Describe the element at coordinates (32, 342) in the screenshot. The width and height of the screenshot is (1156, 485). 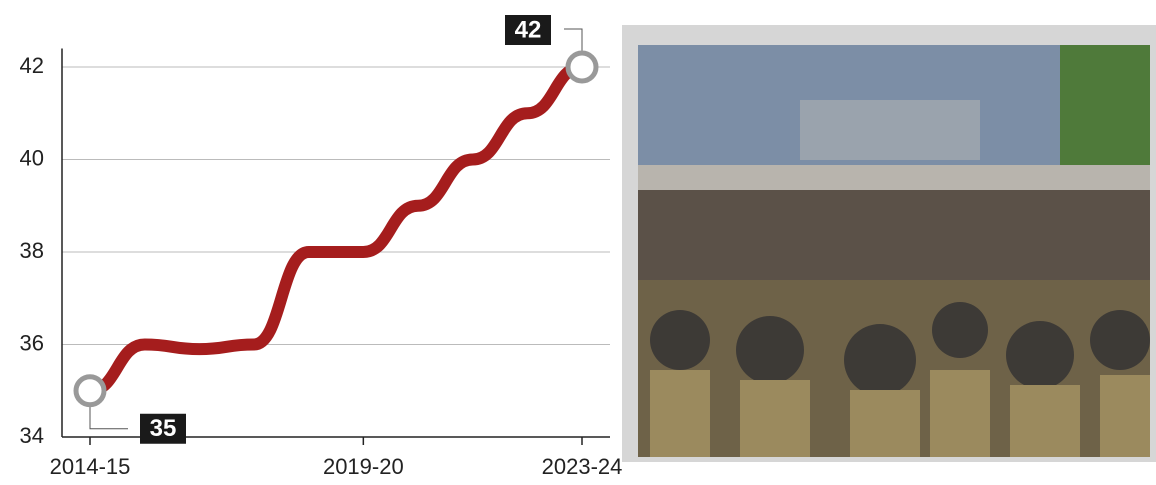
I see `y-tick-label: 36` at that location.